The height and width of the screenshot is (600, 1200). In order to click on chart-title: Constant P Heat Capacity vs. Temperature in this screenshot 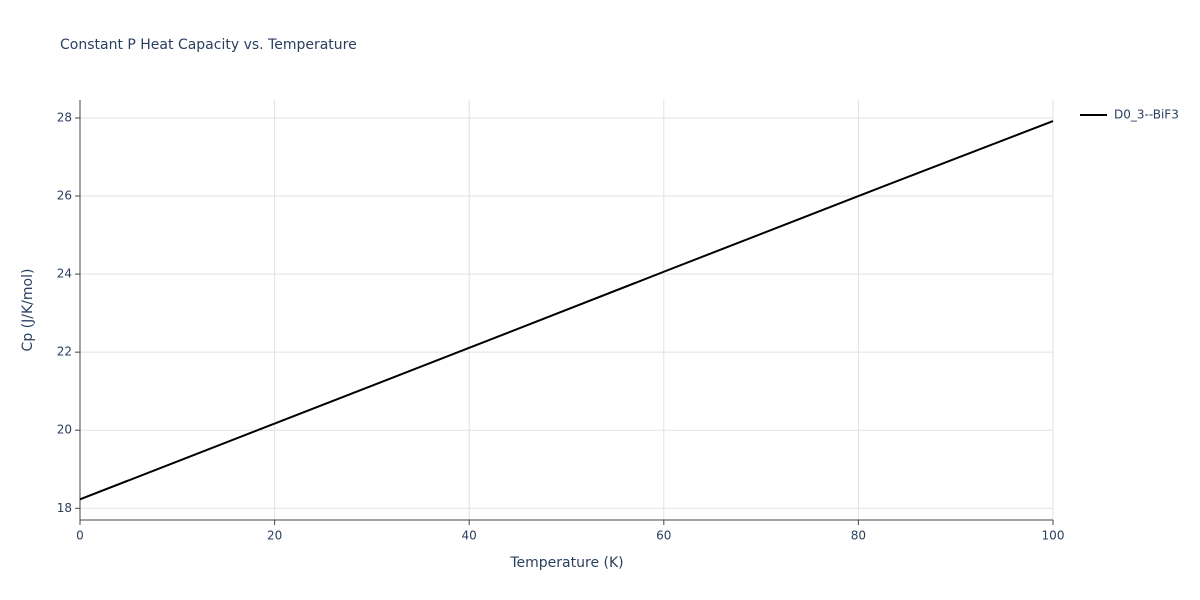, I will do `click(208, 45)`.